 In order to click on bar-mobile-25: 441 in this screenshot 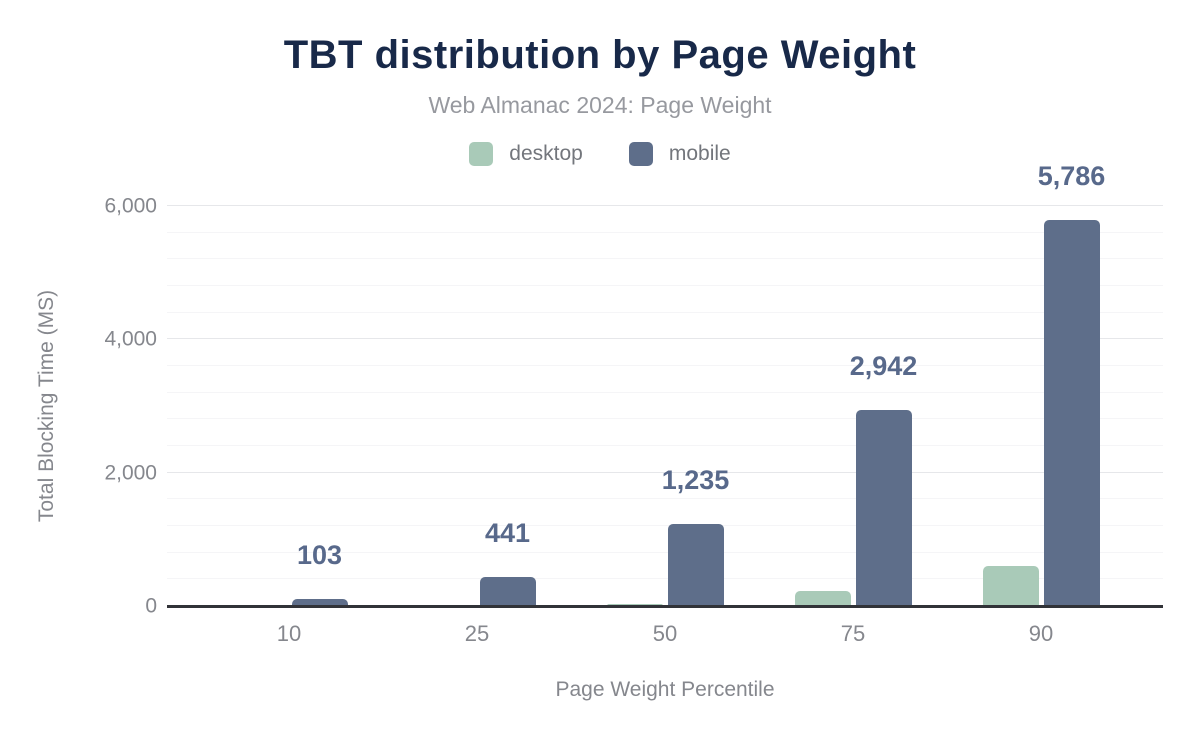, I will do `click(507, 562)`.